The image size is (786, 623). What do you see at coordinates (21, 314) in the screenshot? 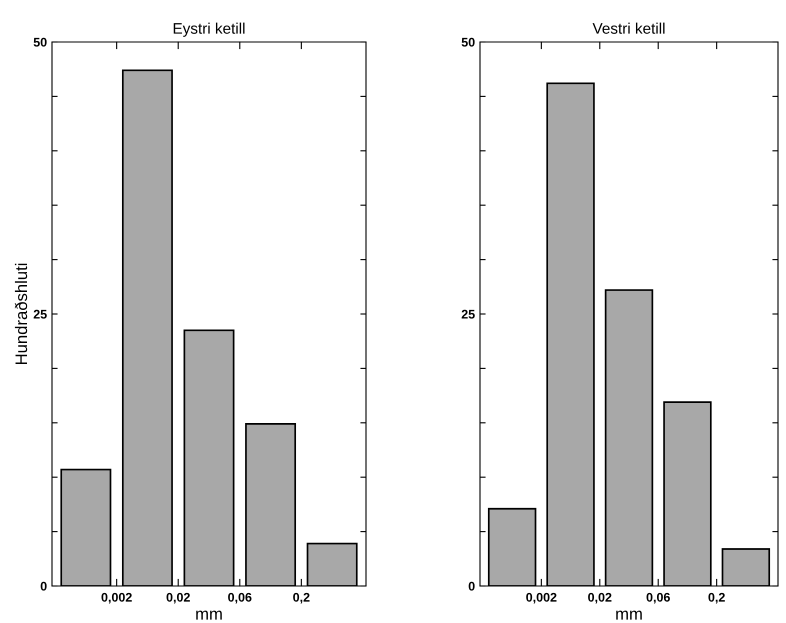
I see `y-axis-title: Hundraðshluti` at bounding box center [21, 314].